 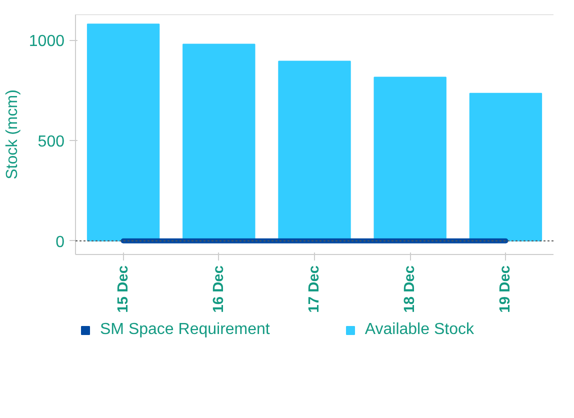 What do you see at coordinates (419, 330) in the screenshot?
I see `legend-label: Available Stock` at bounding box center [419, 330].